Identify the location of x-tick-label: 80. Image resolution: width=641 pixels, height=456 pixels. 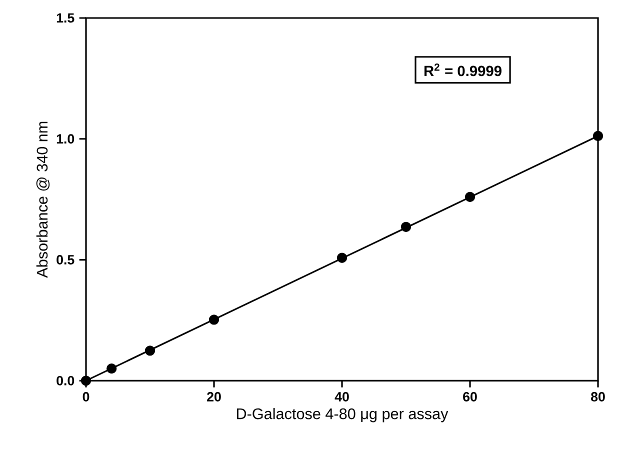
(598, 397).